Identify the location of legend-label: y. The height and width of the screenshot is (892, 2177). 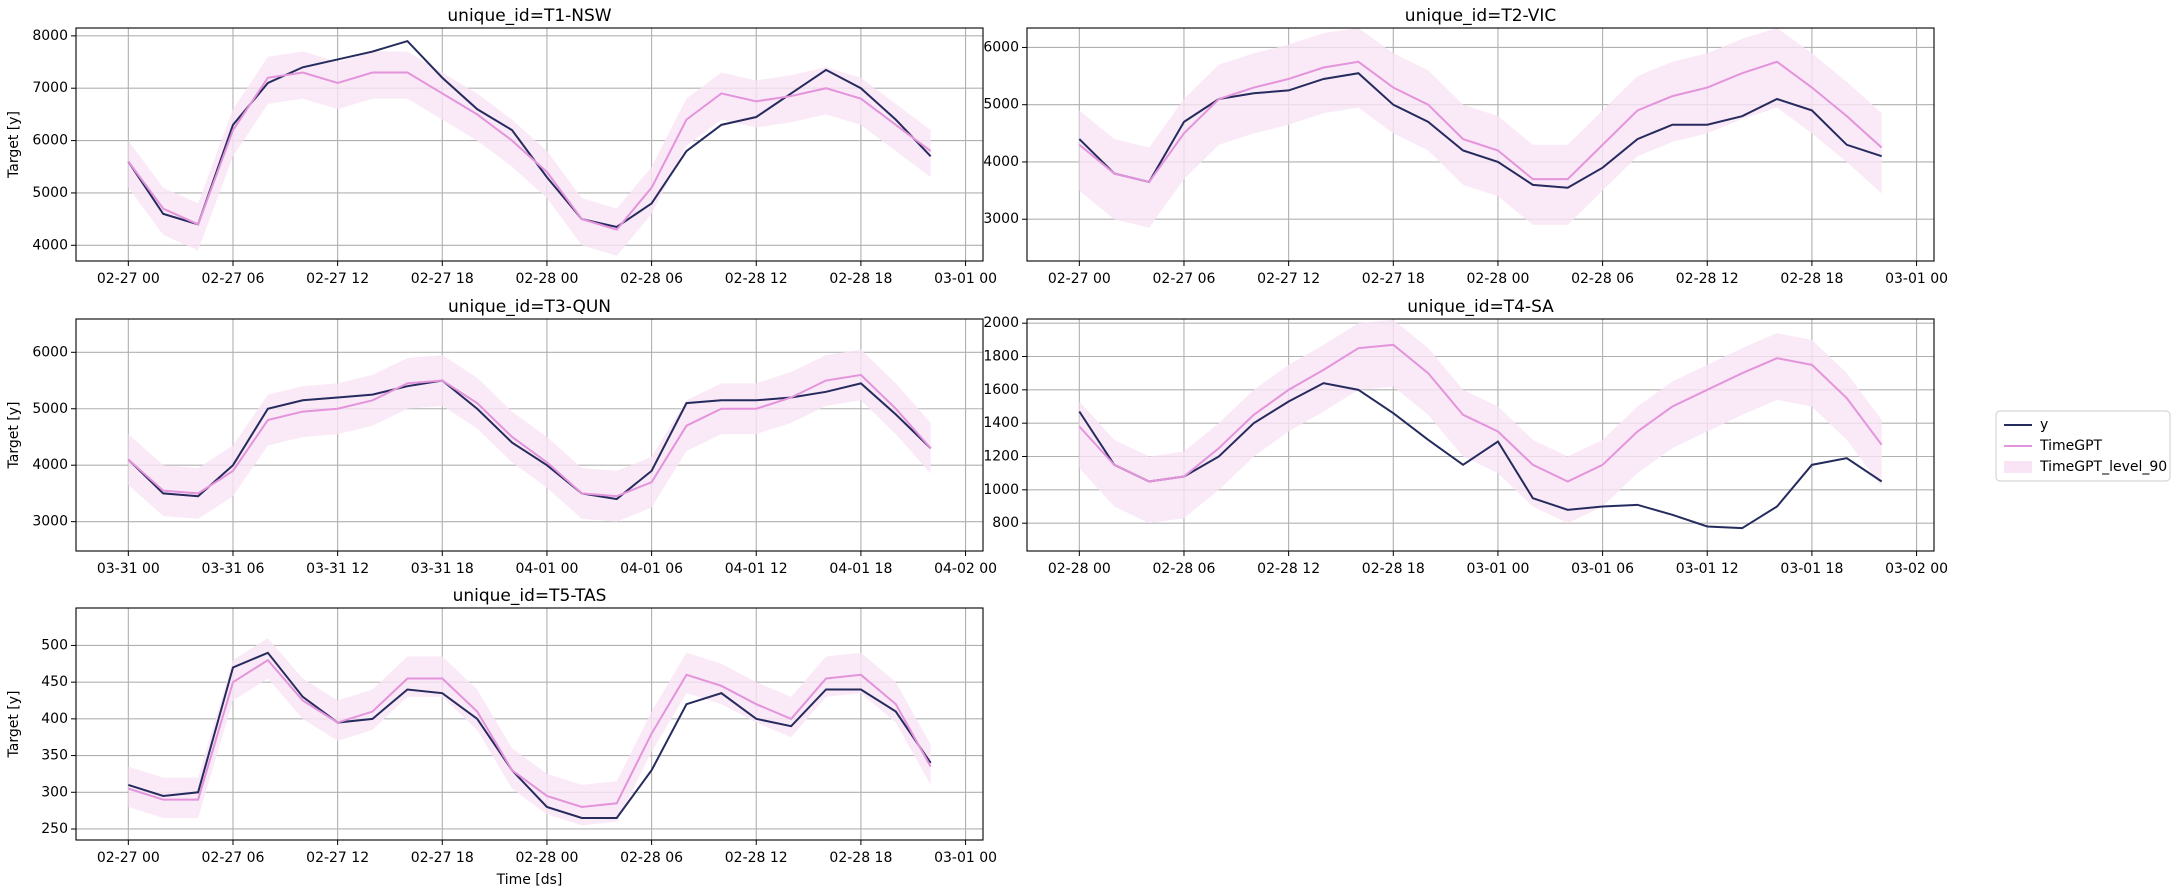
(2044, 425).